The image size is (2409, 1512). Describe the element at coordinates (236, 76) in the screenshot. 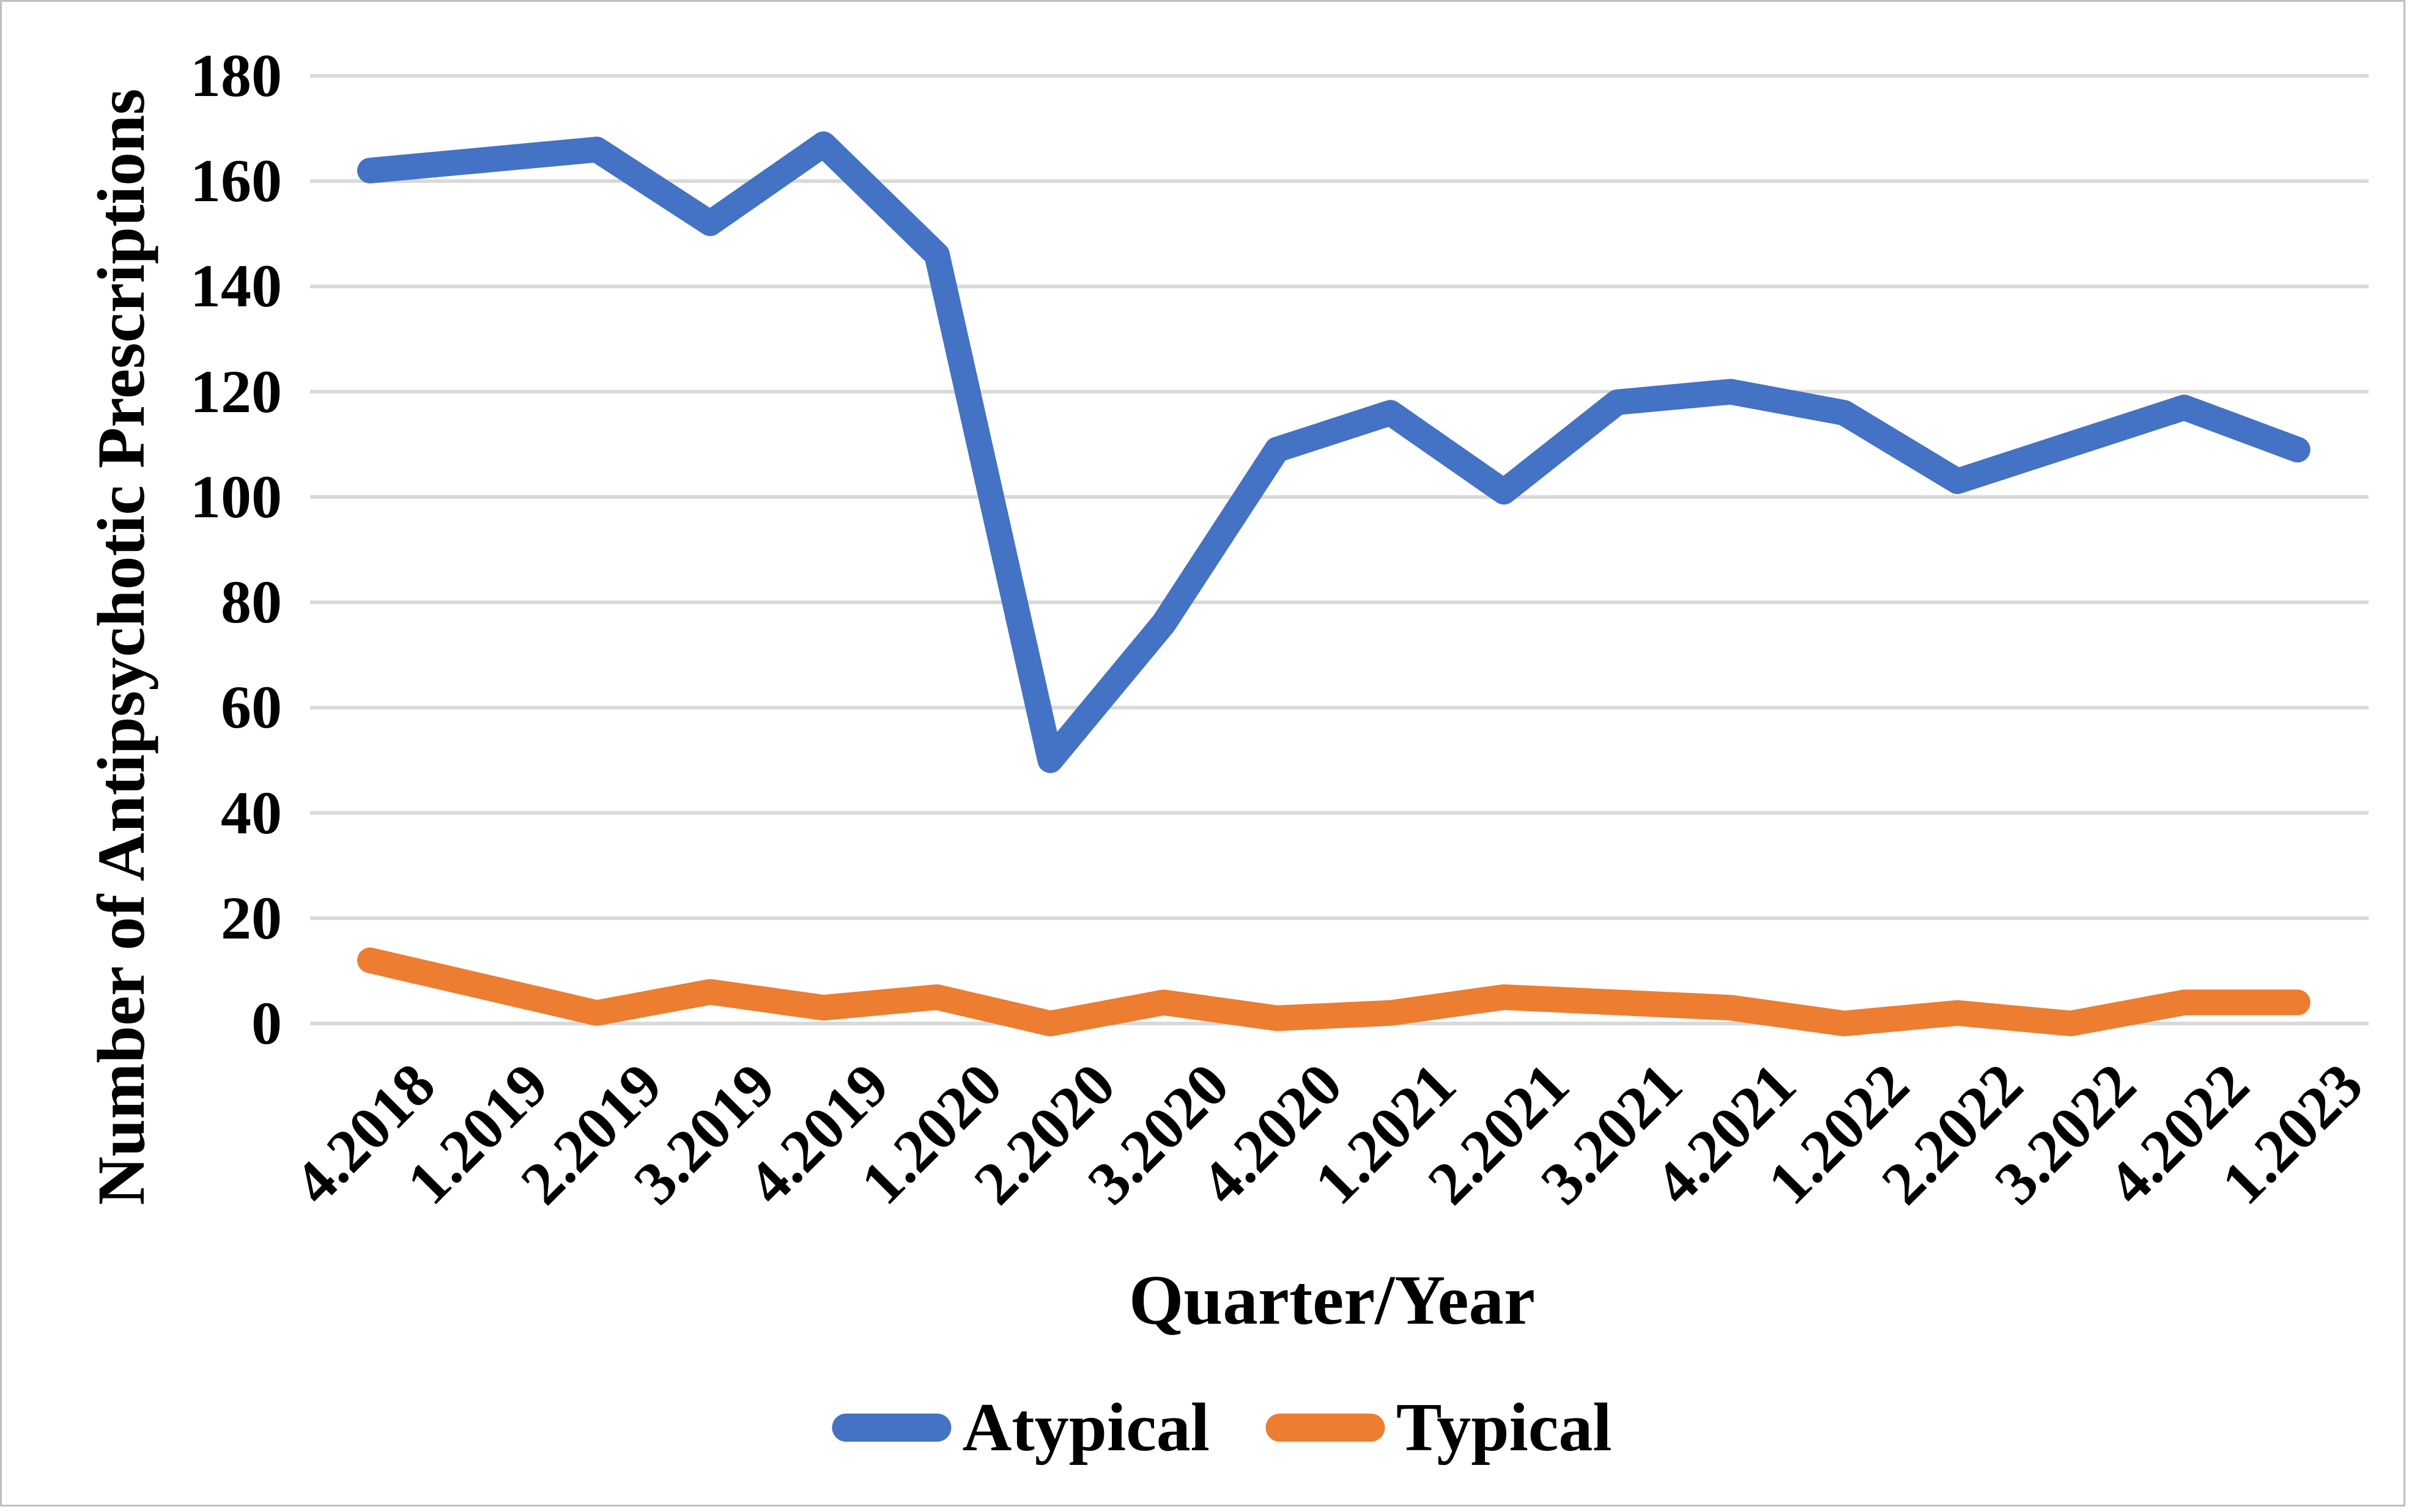

I see `y-tick-label-180: 180` at that location.